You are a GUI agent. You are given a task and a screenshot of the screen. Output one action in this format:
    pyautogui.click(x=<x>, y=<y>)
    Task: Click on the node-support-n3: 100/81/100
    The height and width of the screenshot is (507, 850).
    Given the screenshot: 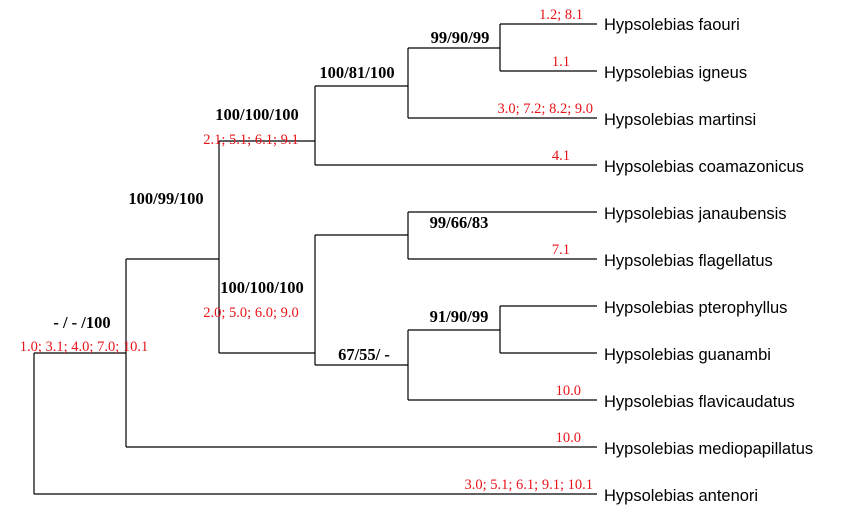 What is the action you would take?
    pyautogui.click(x=356, y=72)
    